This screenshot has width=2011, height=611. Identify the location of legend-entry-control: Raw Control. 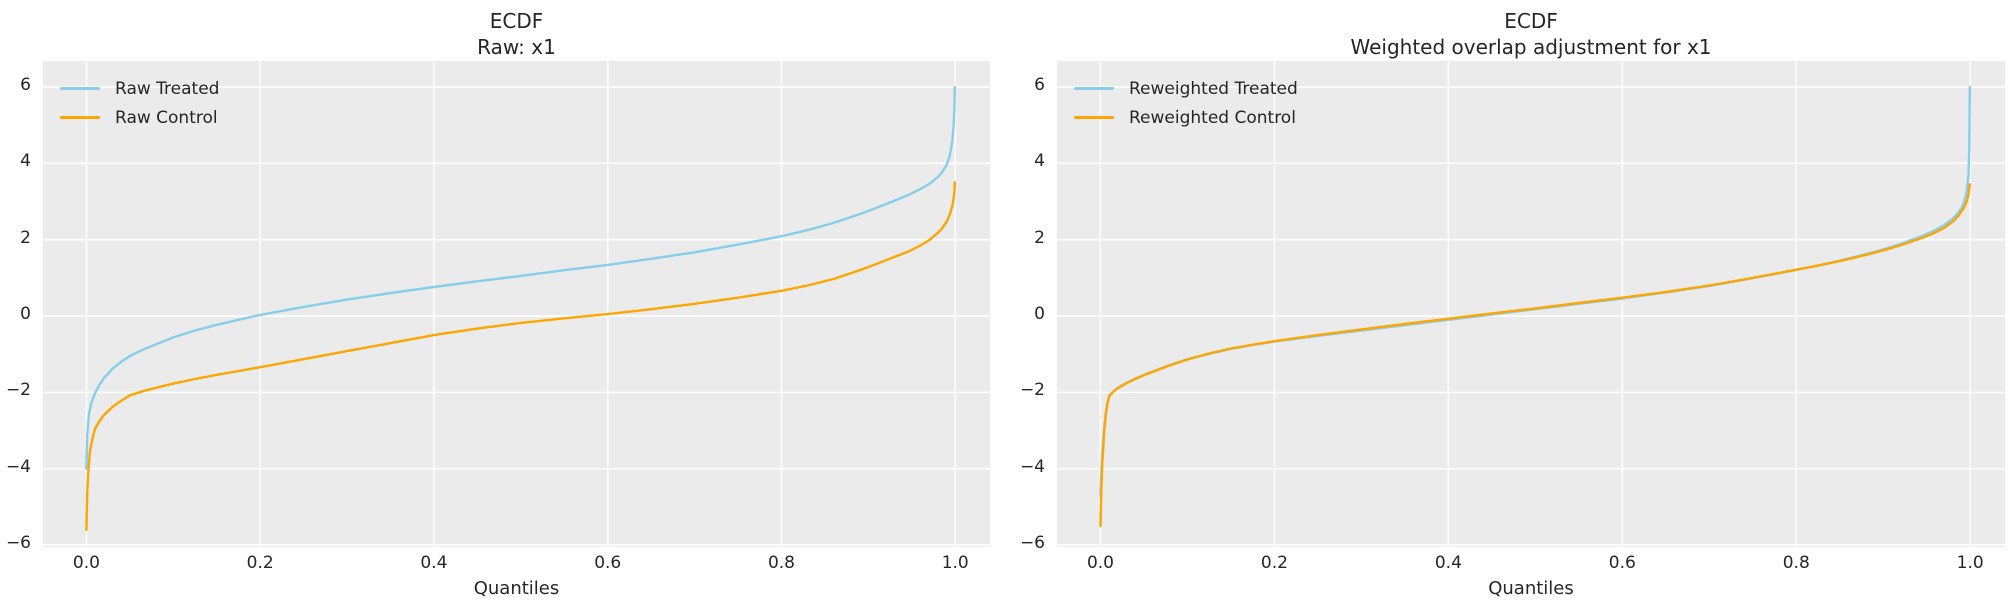
(139, 117).